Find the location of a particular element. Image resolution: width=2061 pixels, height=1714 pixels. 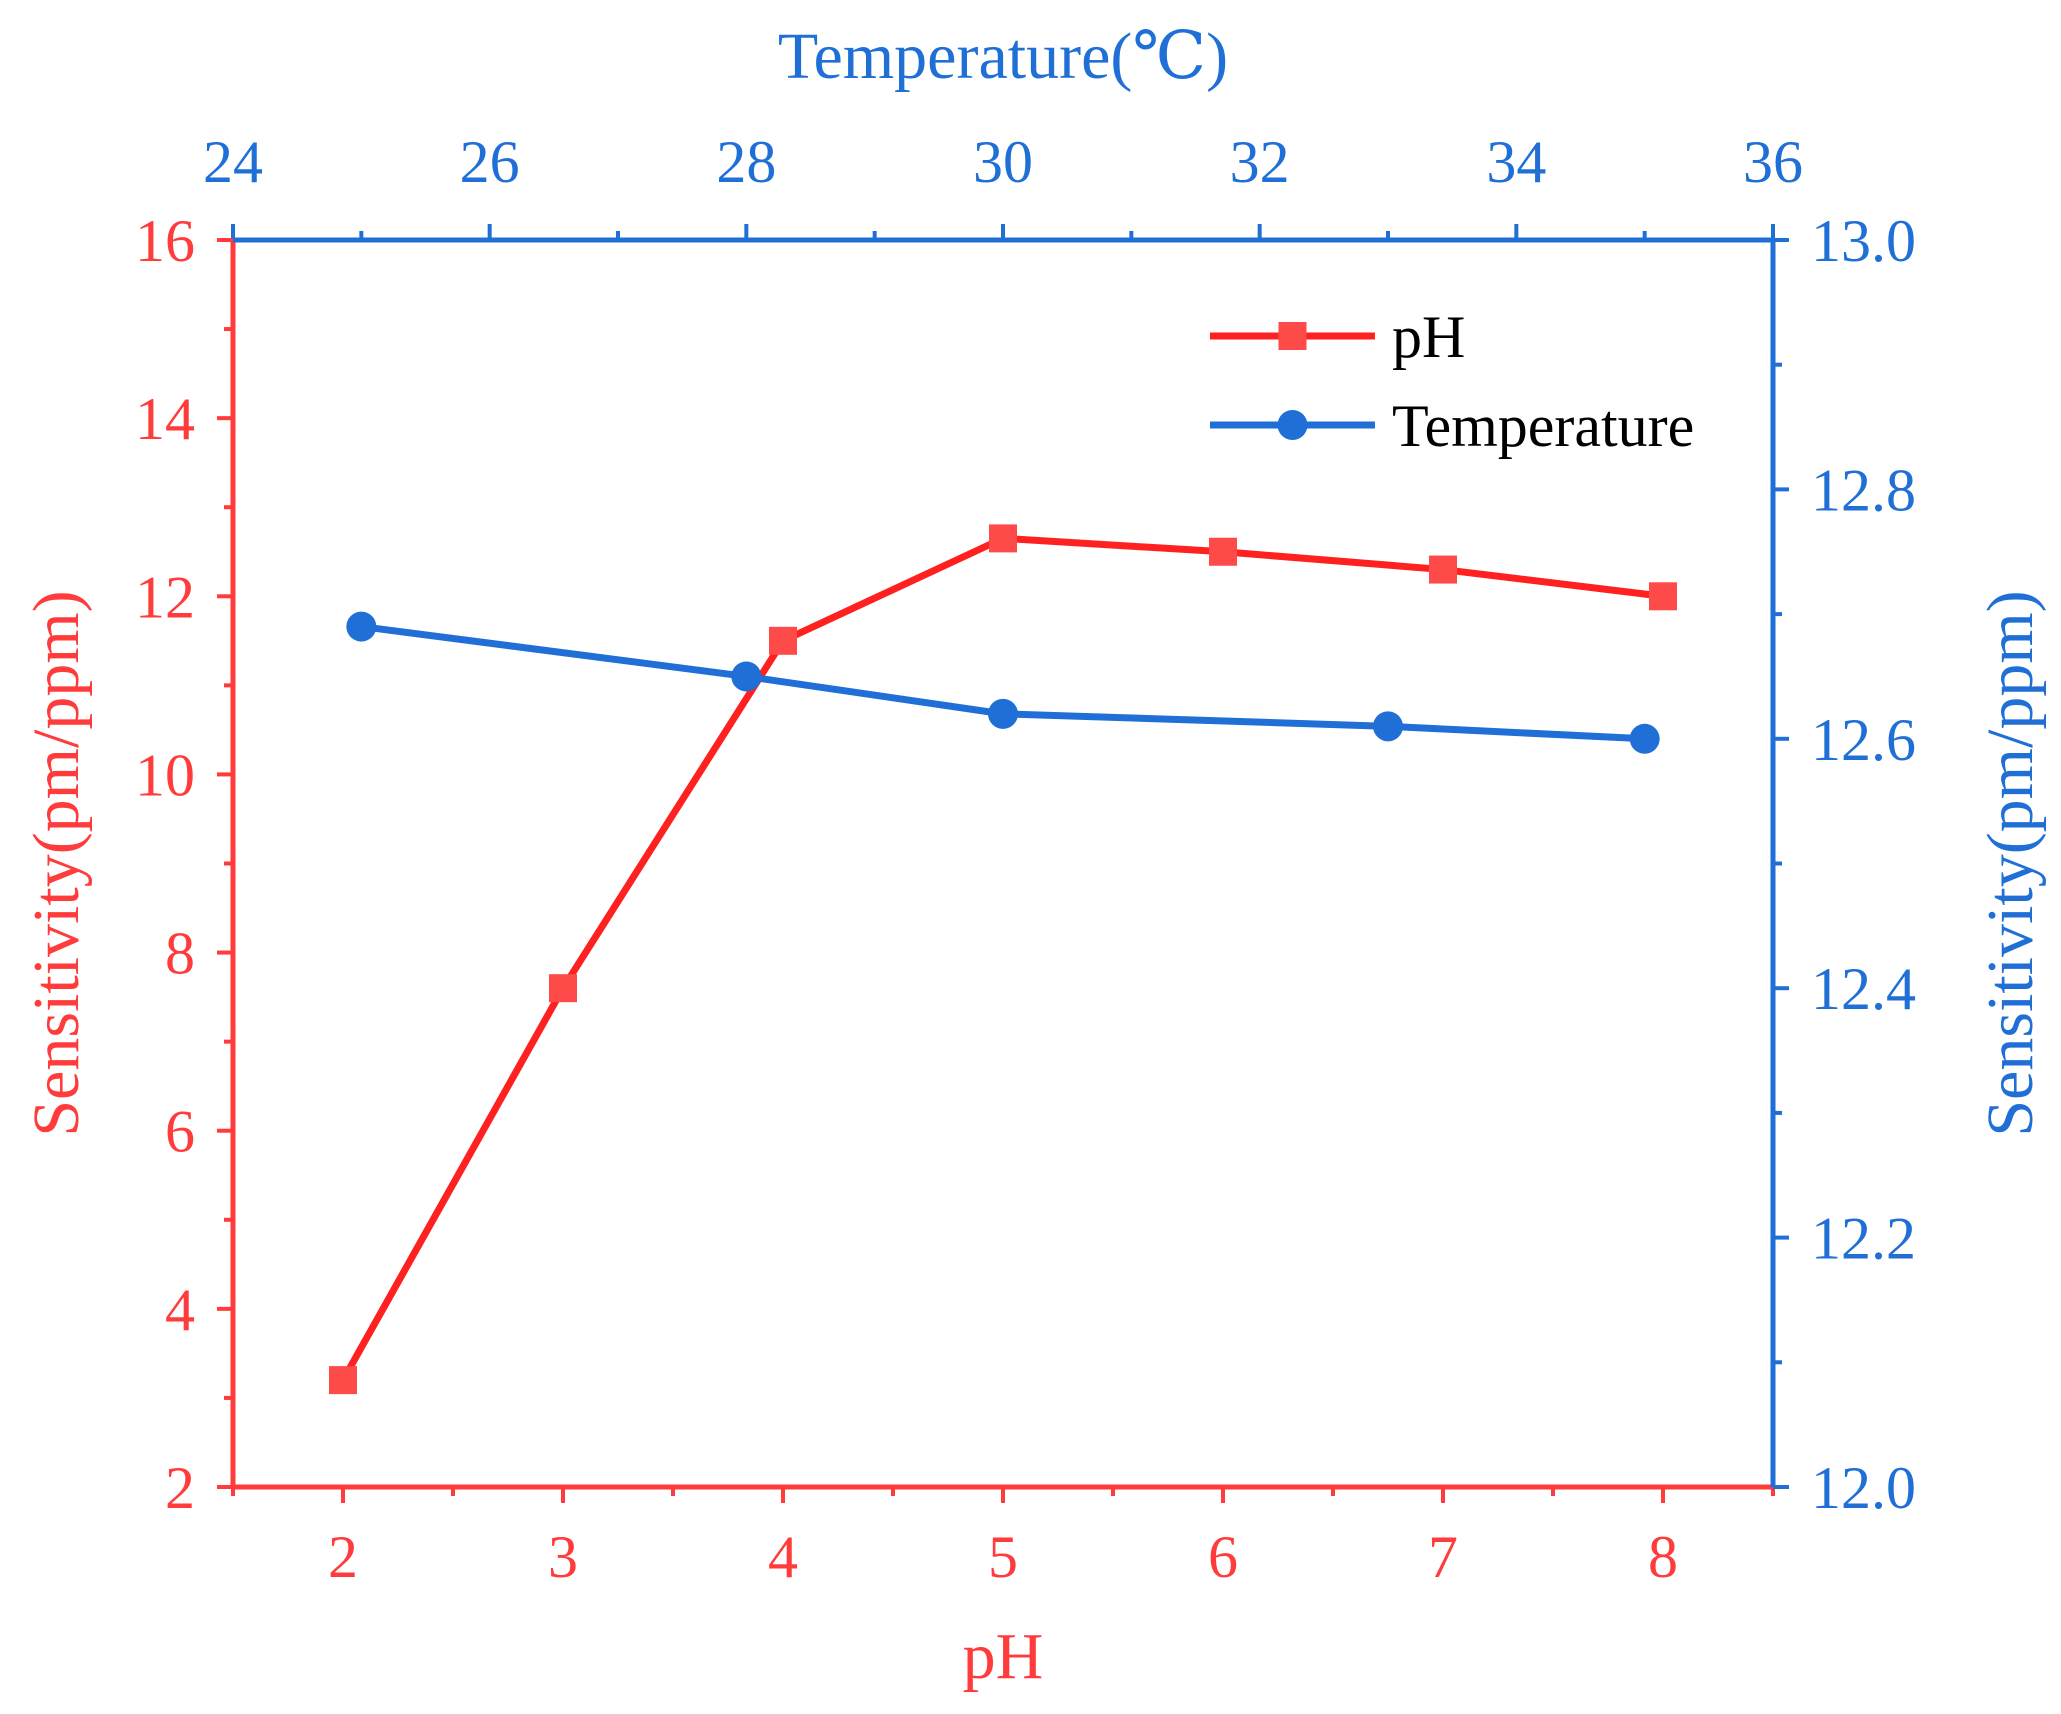

top-tick-label: 24 is located at coordinates (233, 162).